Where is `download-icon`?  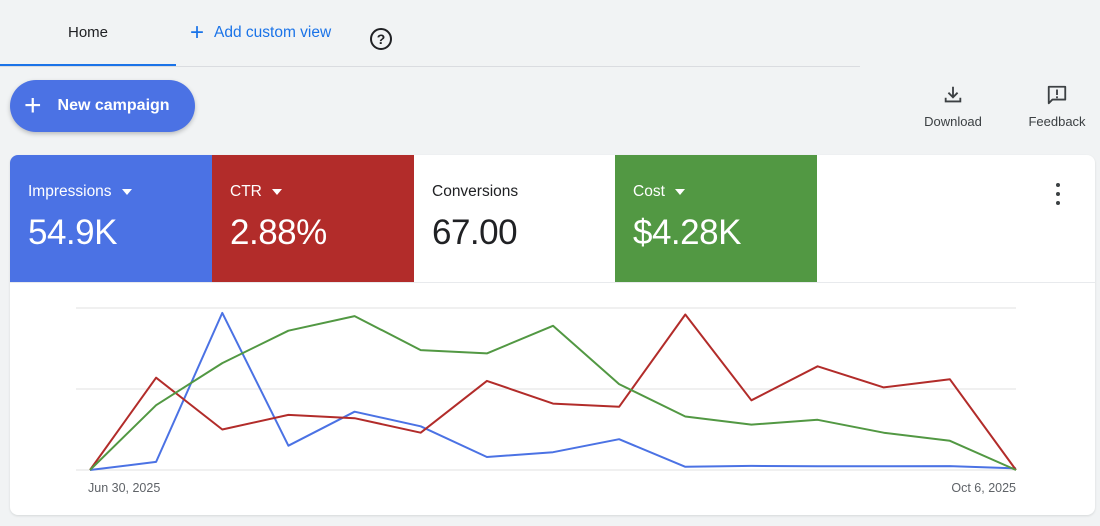
download-icon is located at coordinates (953, 94).